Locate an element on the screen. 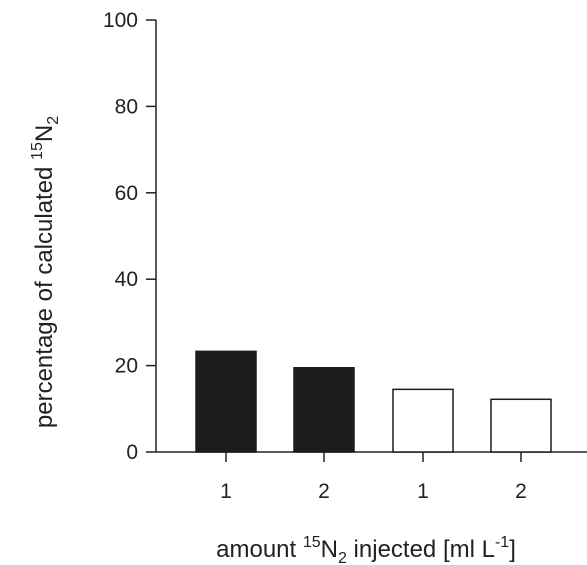  bars is located at coordinates (373, 401).